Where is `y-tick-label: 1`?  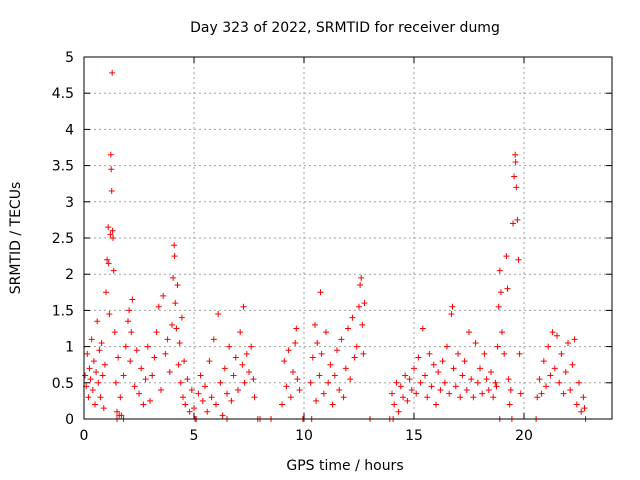
y-tick-label: 1 is located at coordinates (69, 348).